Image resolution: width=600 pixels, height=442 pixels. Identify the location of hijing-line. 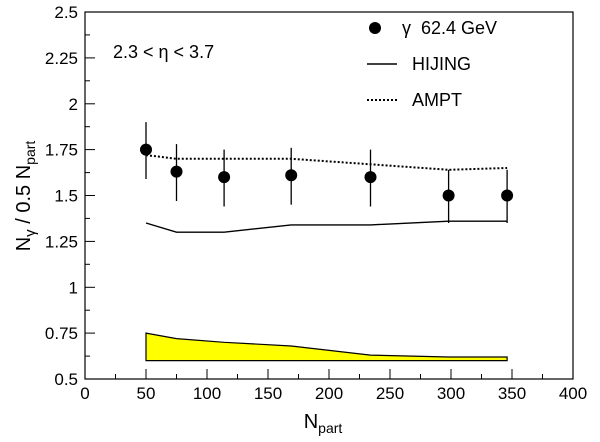
(326, 226).